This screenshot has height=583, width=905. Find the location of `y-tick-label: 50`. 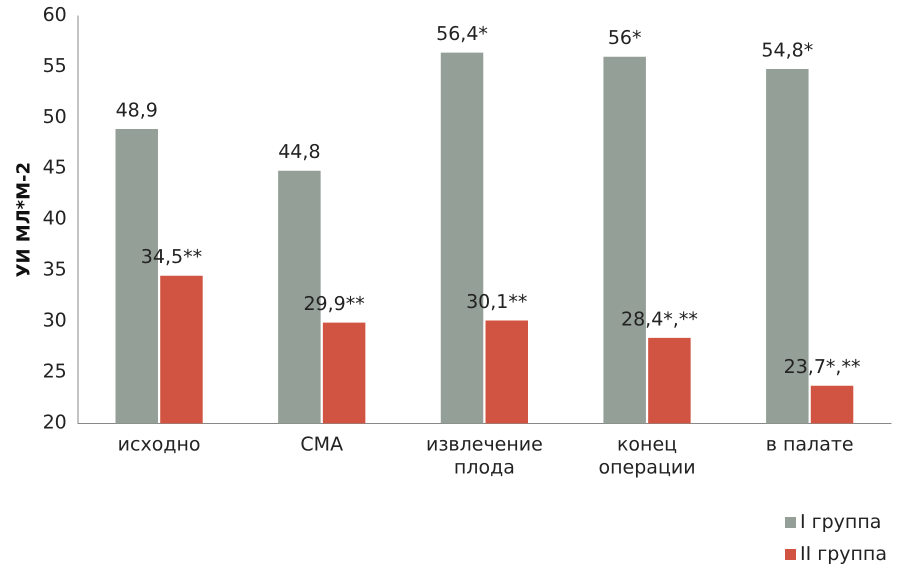

y-tick-label: 50 is located at coordinates (54, 117).